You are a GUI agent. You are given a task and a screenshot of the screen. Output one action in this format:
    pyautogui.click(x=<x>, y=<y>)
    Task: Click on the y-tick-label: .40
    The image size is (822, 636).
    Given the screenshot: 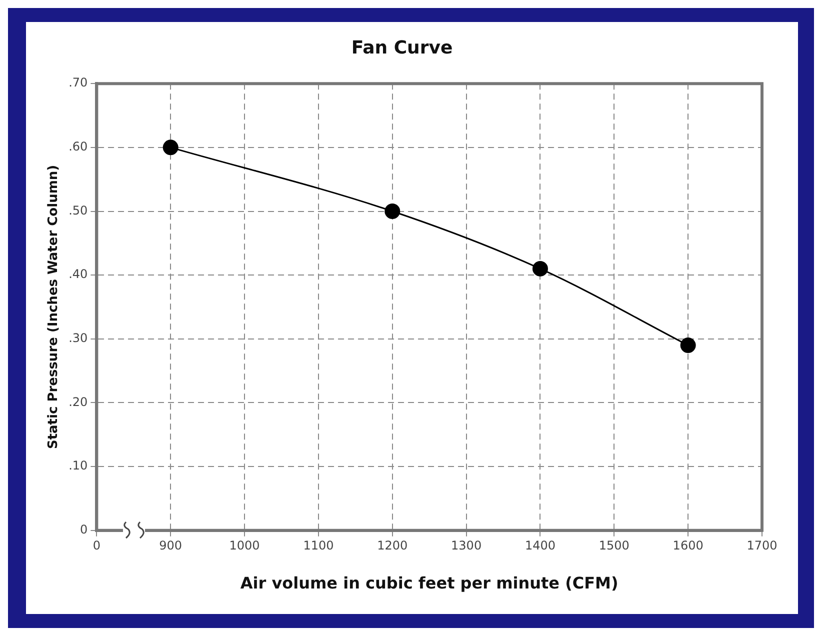 What is the action you would take?
    pyautogui.click(x=78, y=274)
    